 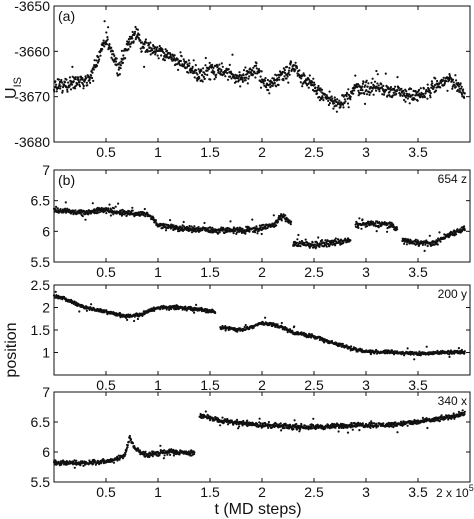 What do you see at coordinates (106, 385) in the screenshot?
I see `x-tick-label: 0.5` at bounding box center [106, 385].